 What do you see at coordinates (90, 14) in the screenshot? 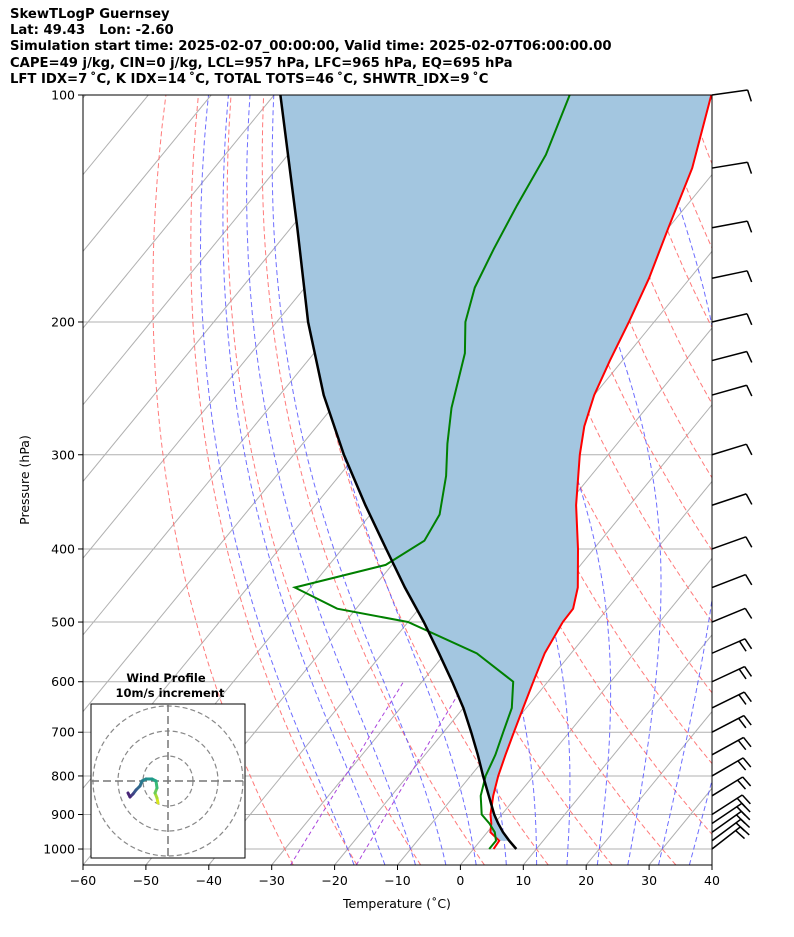
I see `chart-title: SkewTLogP Guernsey` at bounding box center [90, 14].